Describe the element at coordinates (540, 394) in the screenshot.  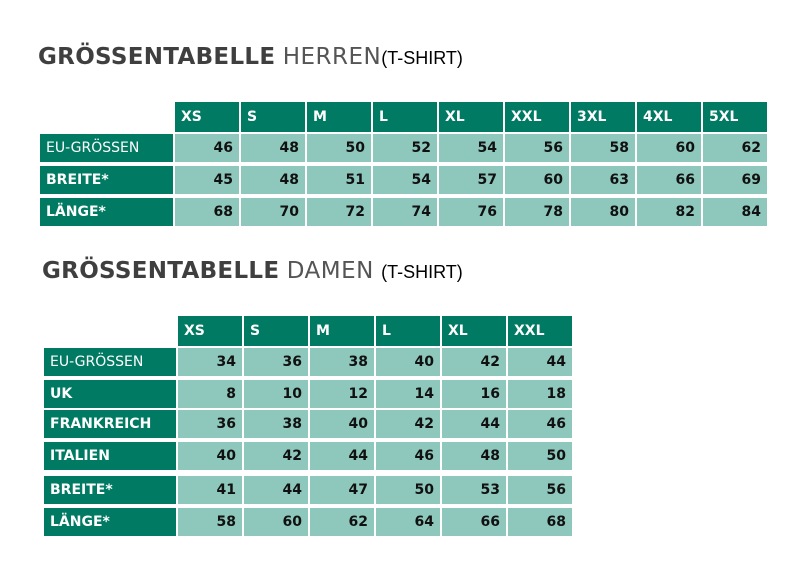
I see `cell-value: 18` at that location.